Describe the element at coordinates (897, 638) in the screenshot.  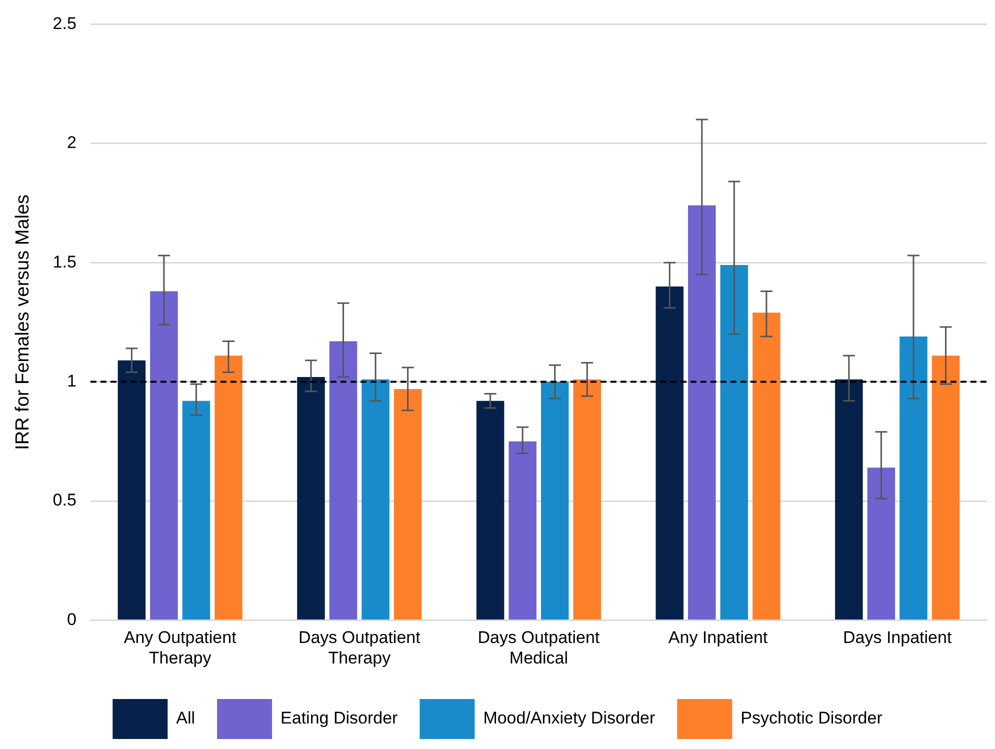
I see `x-tick-label: Days Inpatient` at that location.